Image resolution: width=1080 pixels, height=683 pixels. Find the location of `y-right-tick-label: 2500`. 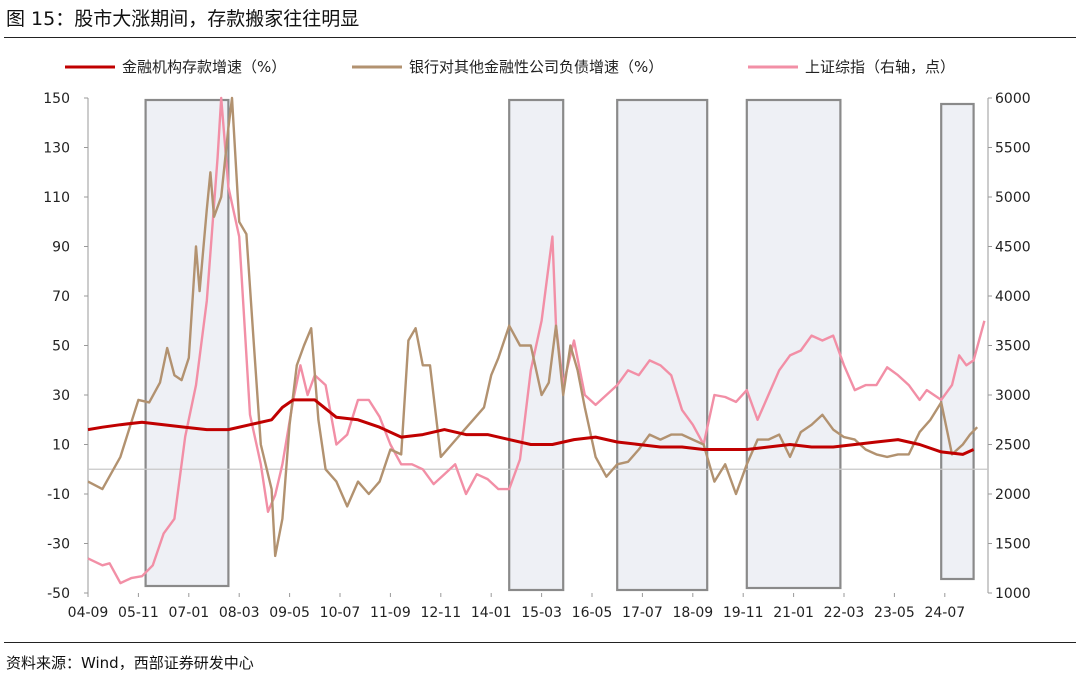

y-right-tick-label: 2500 is located at coordinates (1013, 446).